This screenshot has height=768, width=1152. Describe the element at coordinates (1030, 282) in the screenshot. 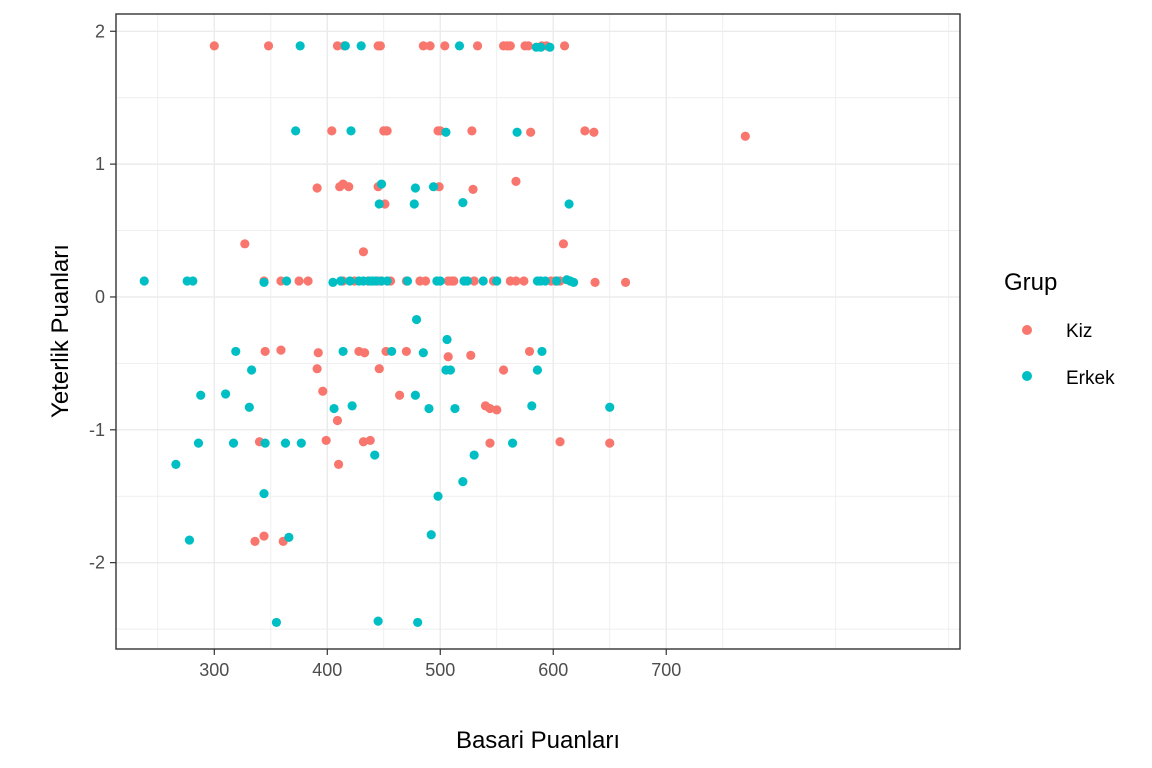

I see `legend-title: Grup` at that location.